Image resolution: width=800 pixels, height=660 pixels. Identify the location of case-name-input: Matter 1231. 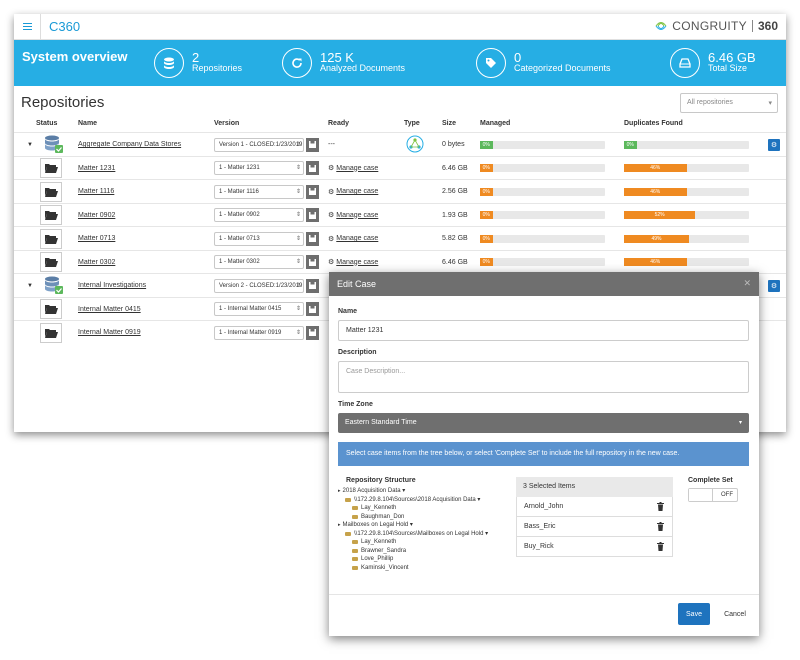
(543, 330).